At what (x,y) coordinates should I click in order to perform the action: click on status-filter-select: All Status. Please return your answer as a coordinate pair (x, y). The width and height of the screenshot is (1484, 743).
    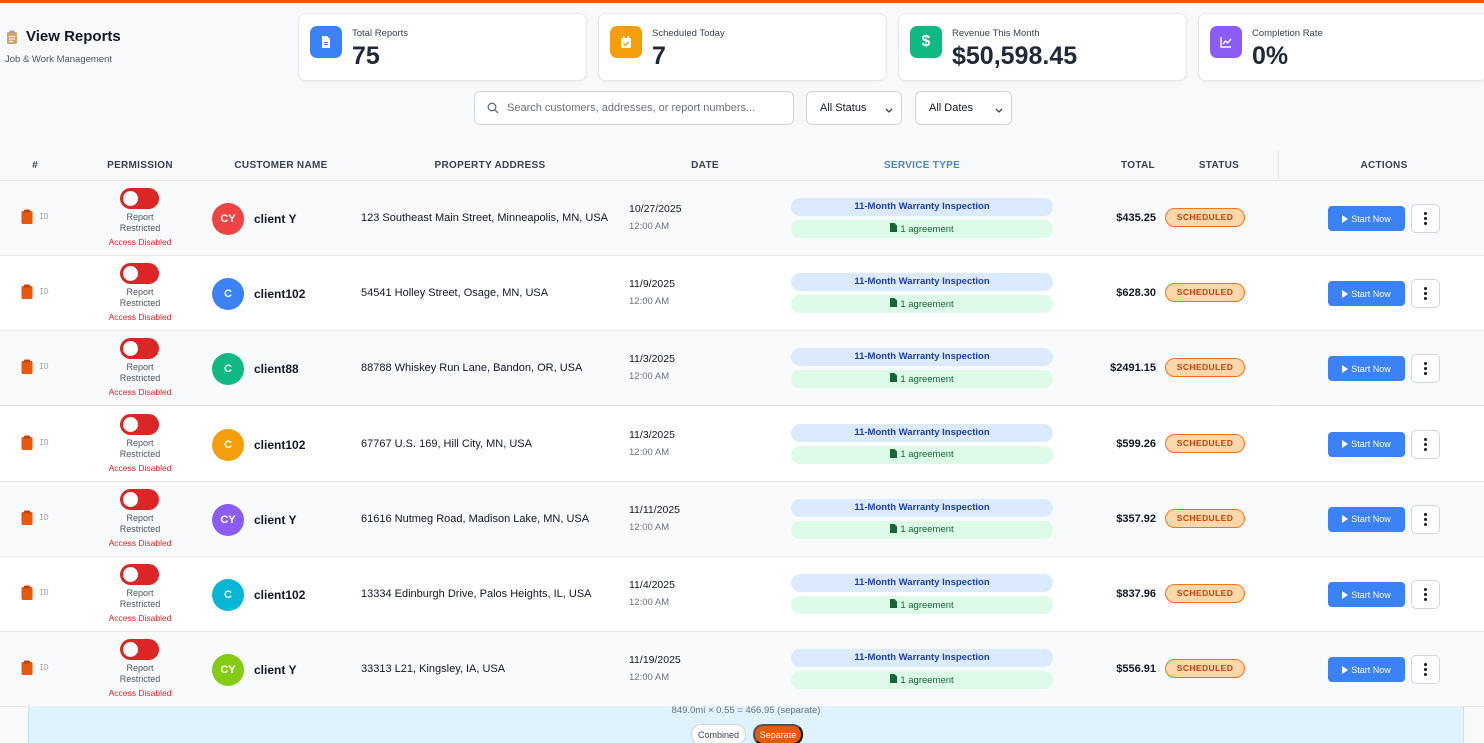
    Looking at the image, I should click on (854, 108).